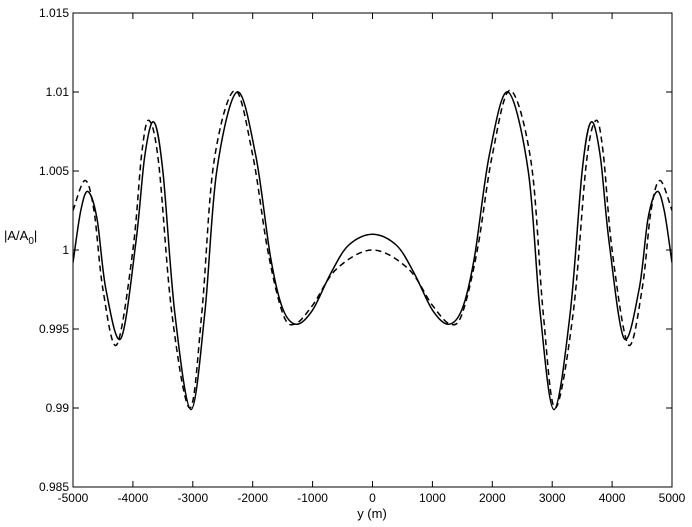 This screenshot has width=692, height=527. I want to click on x-tick-label: 0, so click(372, 498).